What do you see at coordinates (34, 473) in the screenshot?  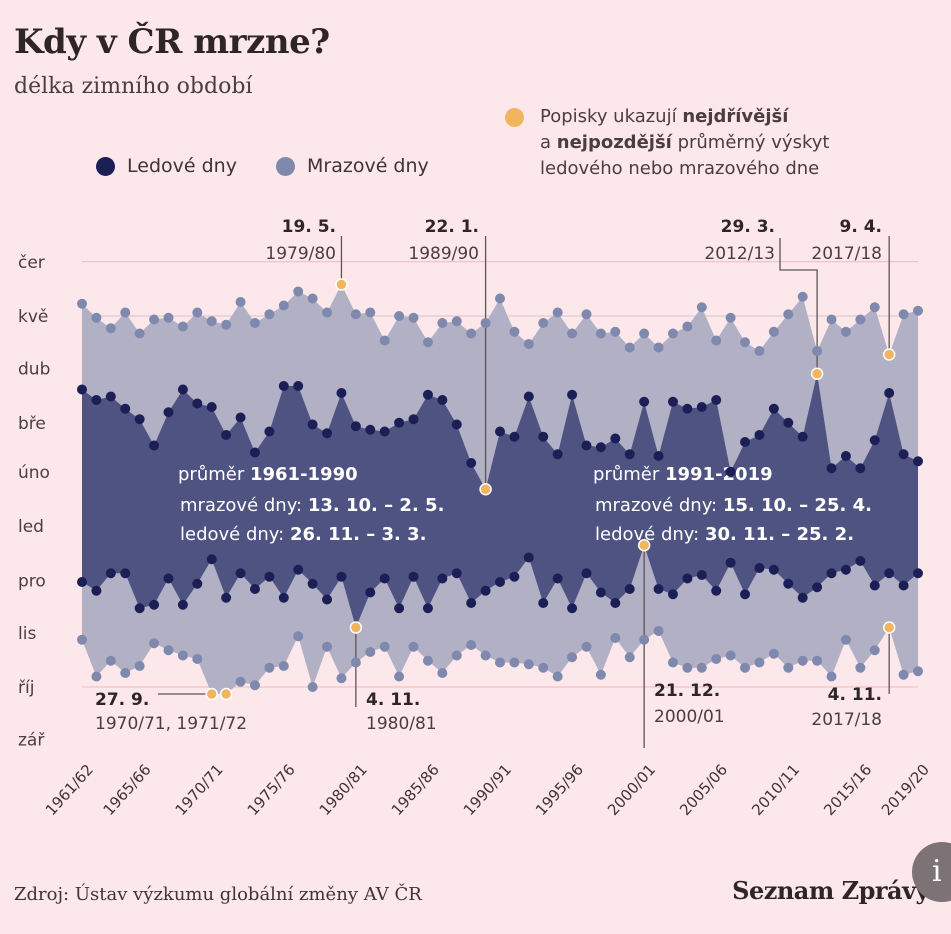 I see `y-tick-label: úno` at bounding box center [34, 473].